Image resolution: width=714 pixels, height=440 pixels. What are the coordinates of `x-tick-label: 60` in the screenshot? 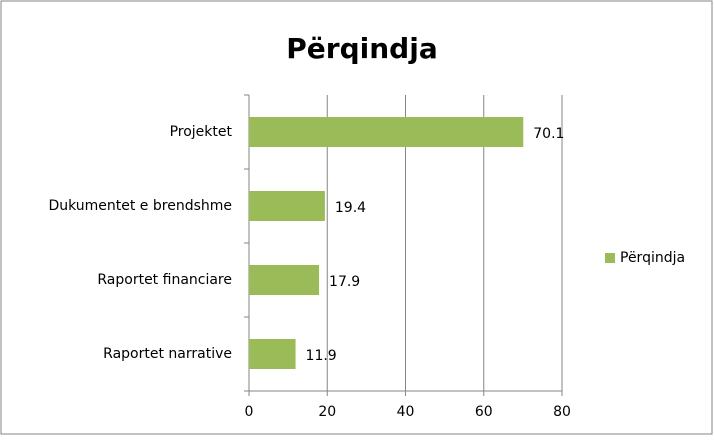 It's located at (484, 412).